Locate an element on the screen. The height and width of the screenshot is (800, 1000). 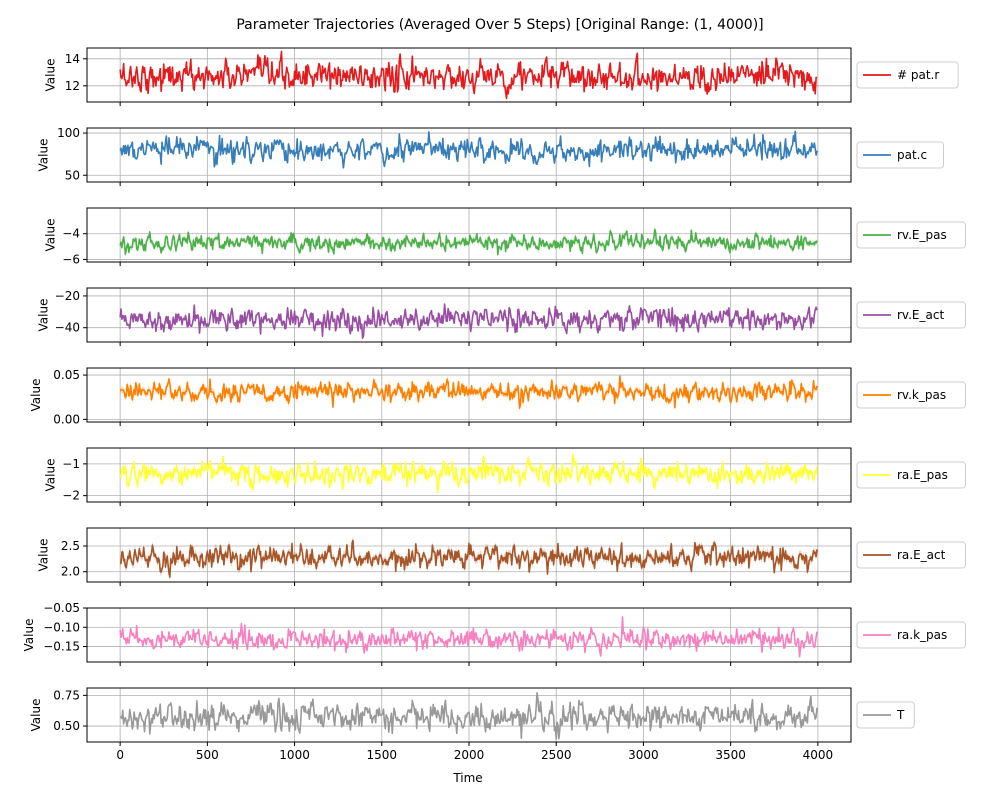
y-tick-label: 2.0 is located at coordinates (70, 572).